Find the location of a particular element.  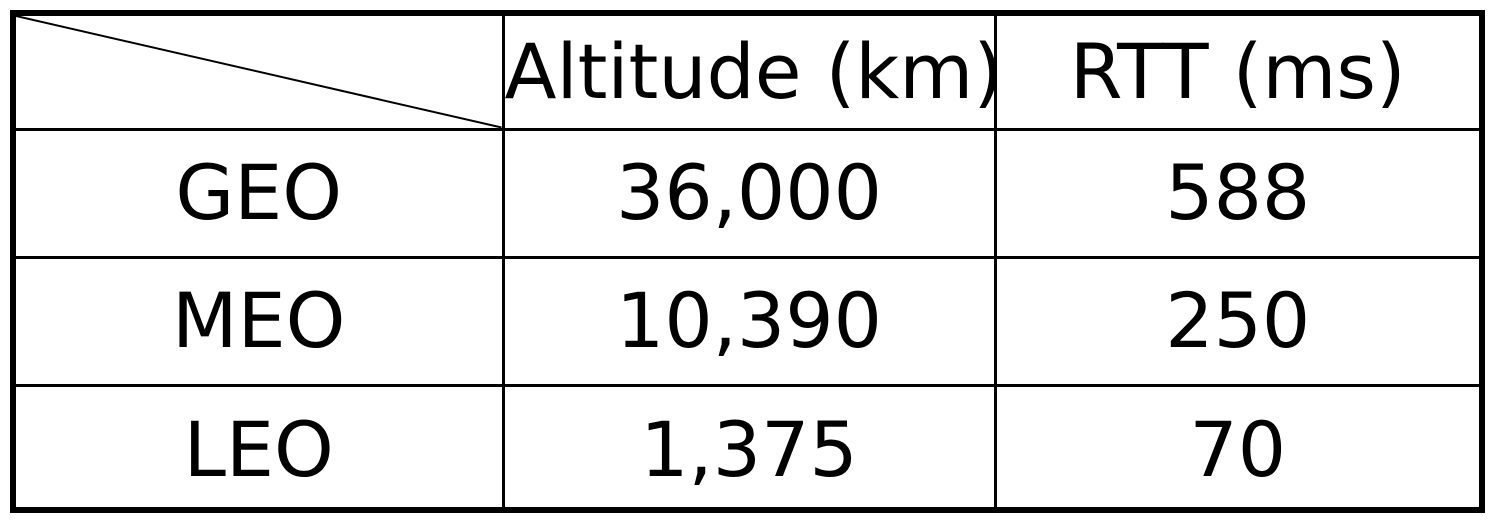

row-label: LEO is located at coordinates (260, 448).